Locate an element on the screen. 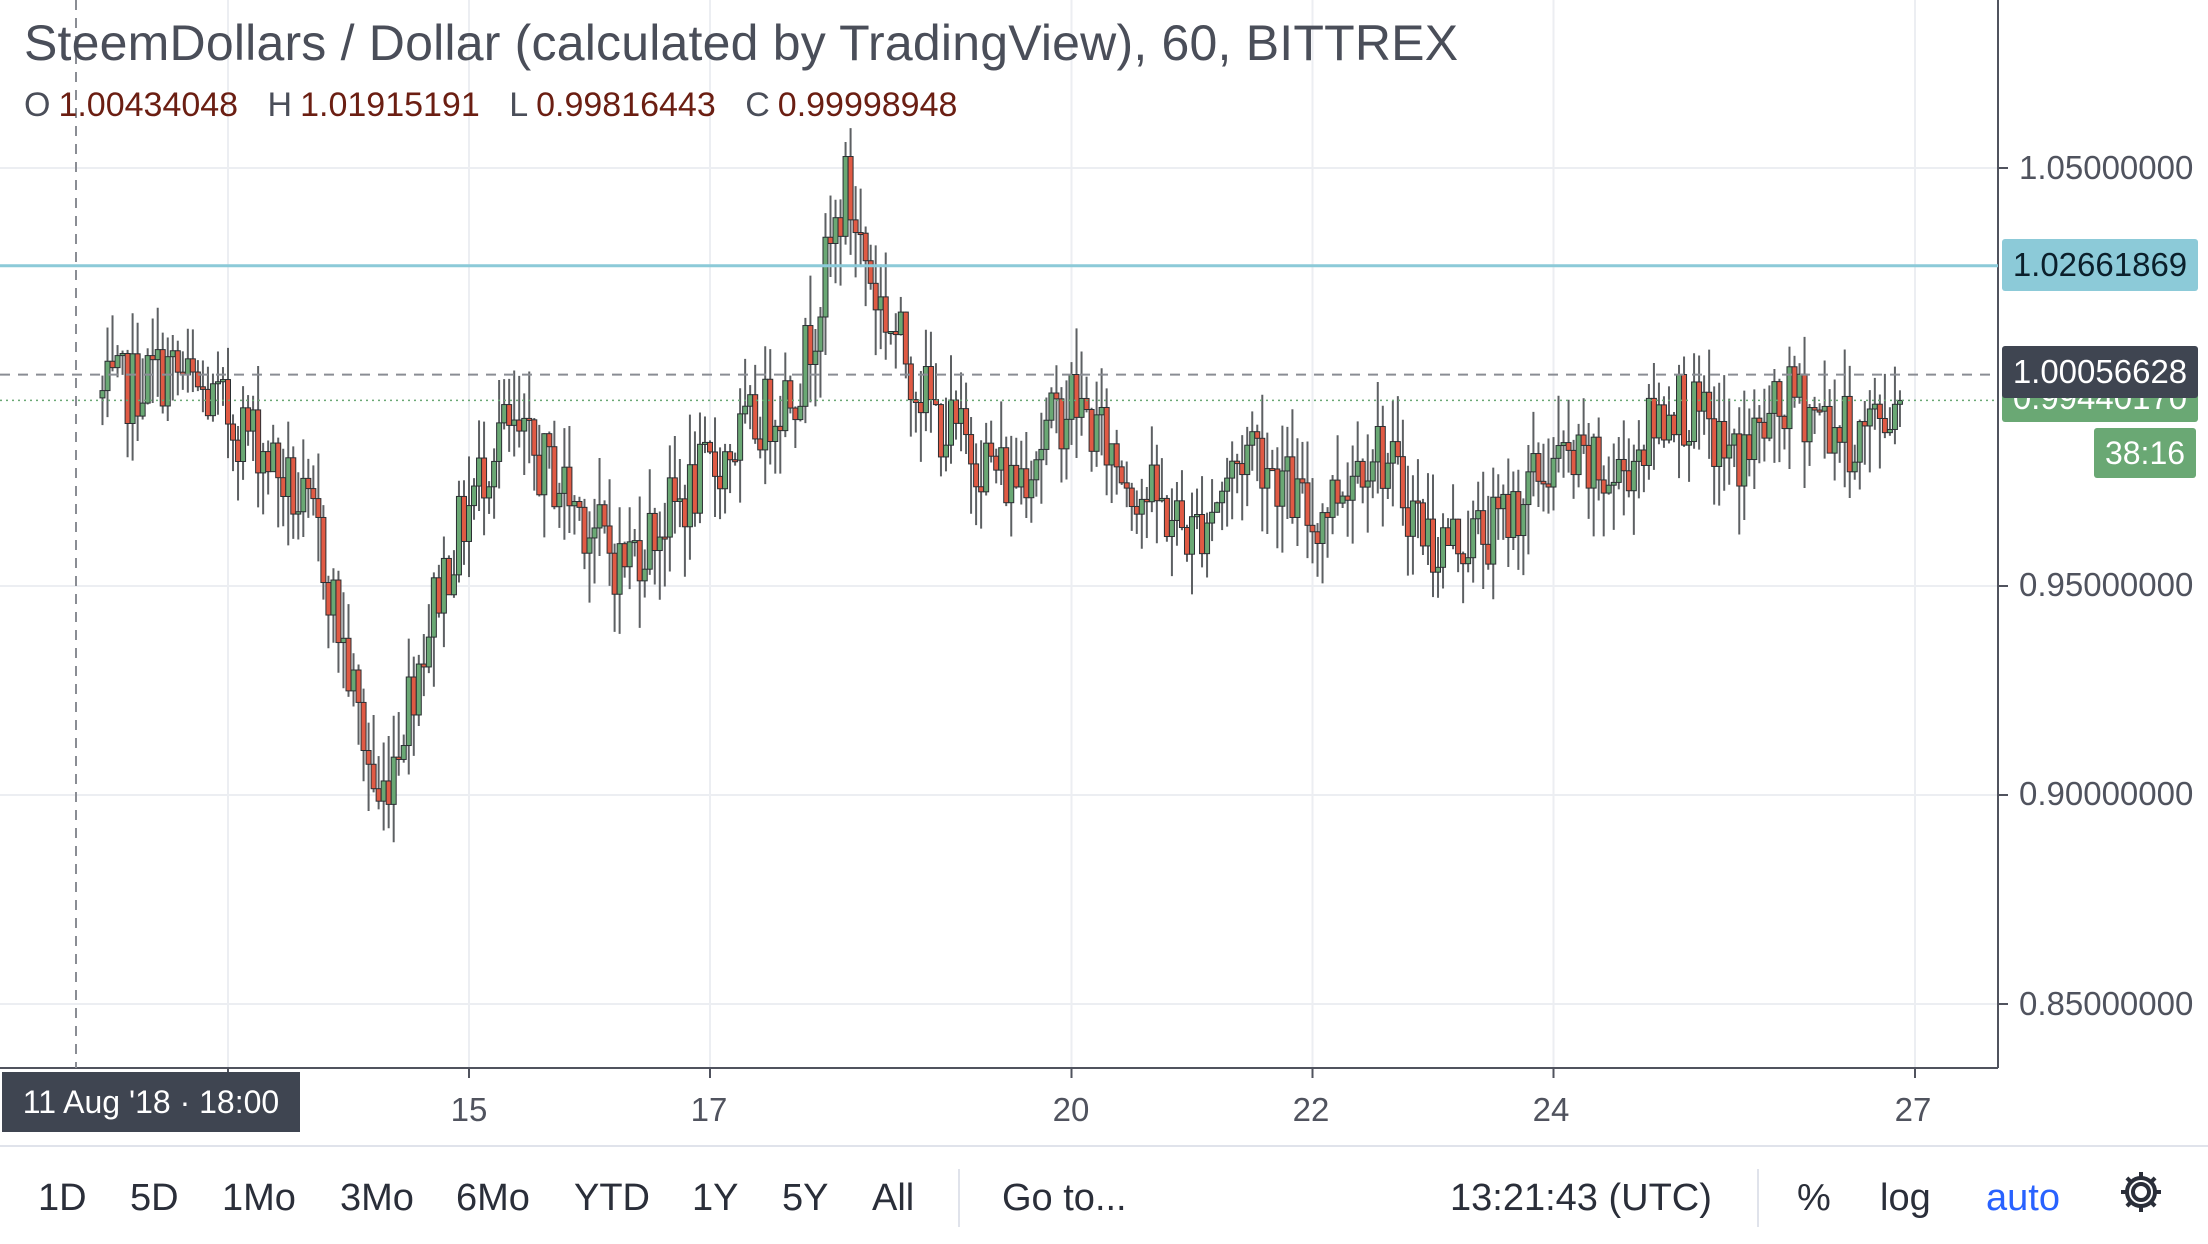  horizontal-line-price-tag: 1.02661869 is located at coordinates (2100, 265).